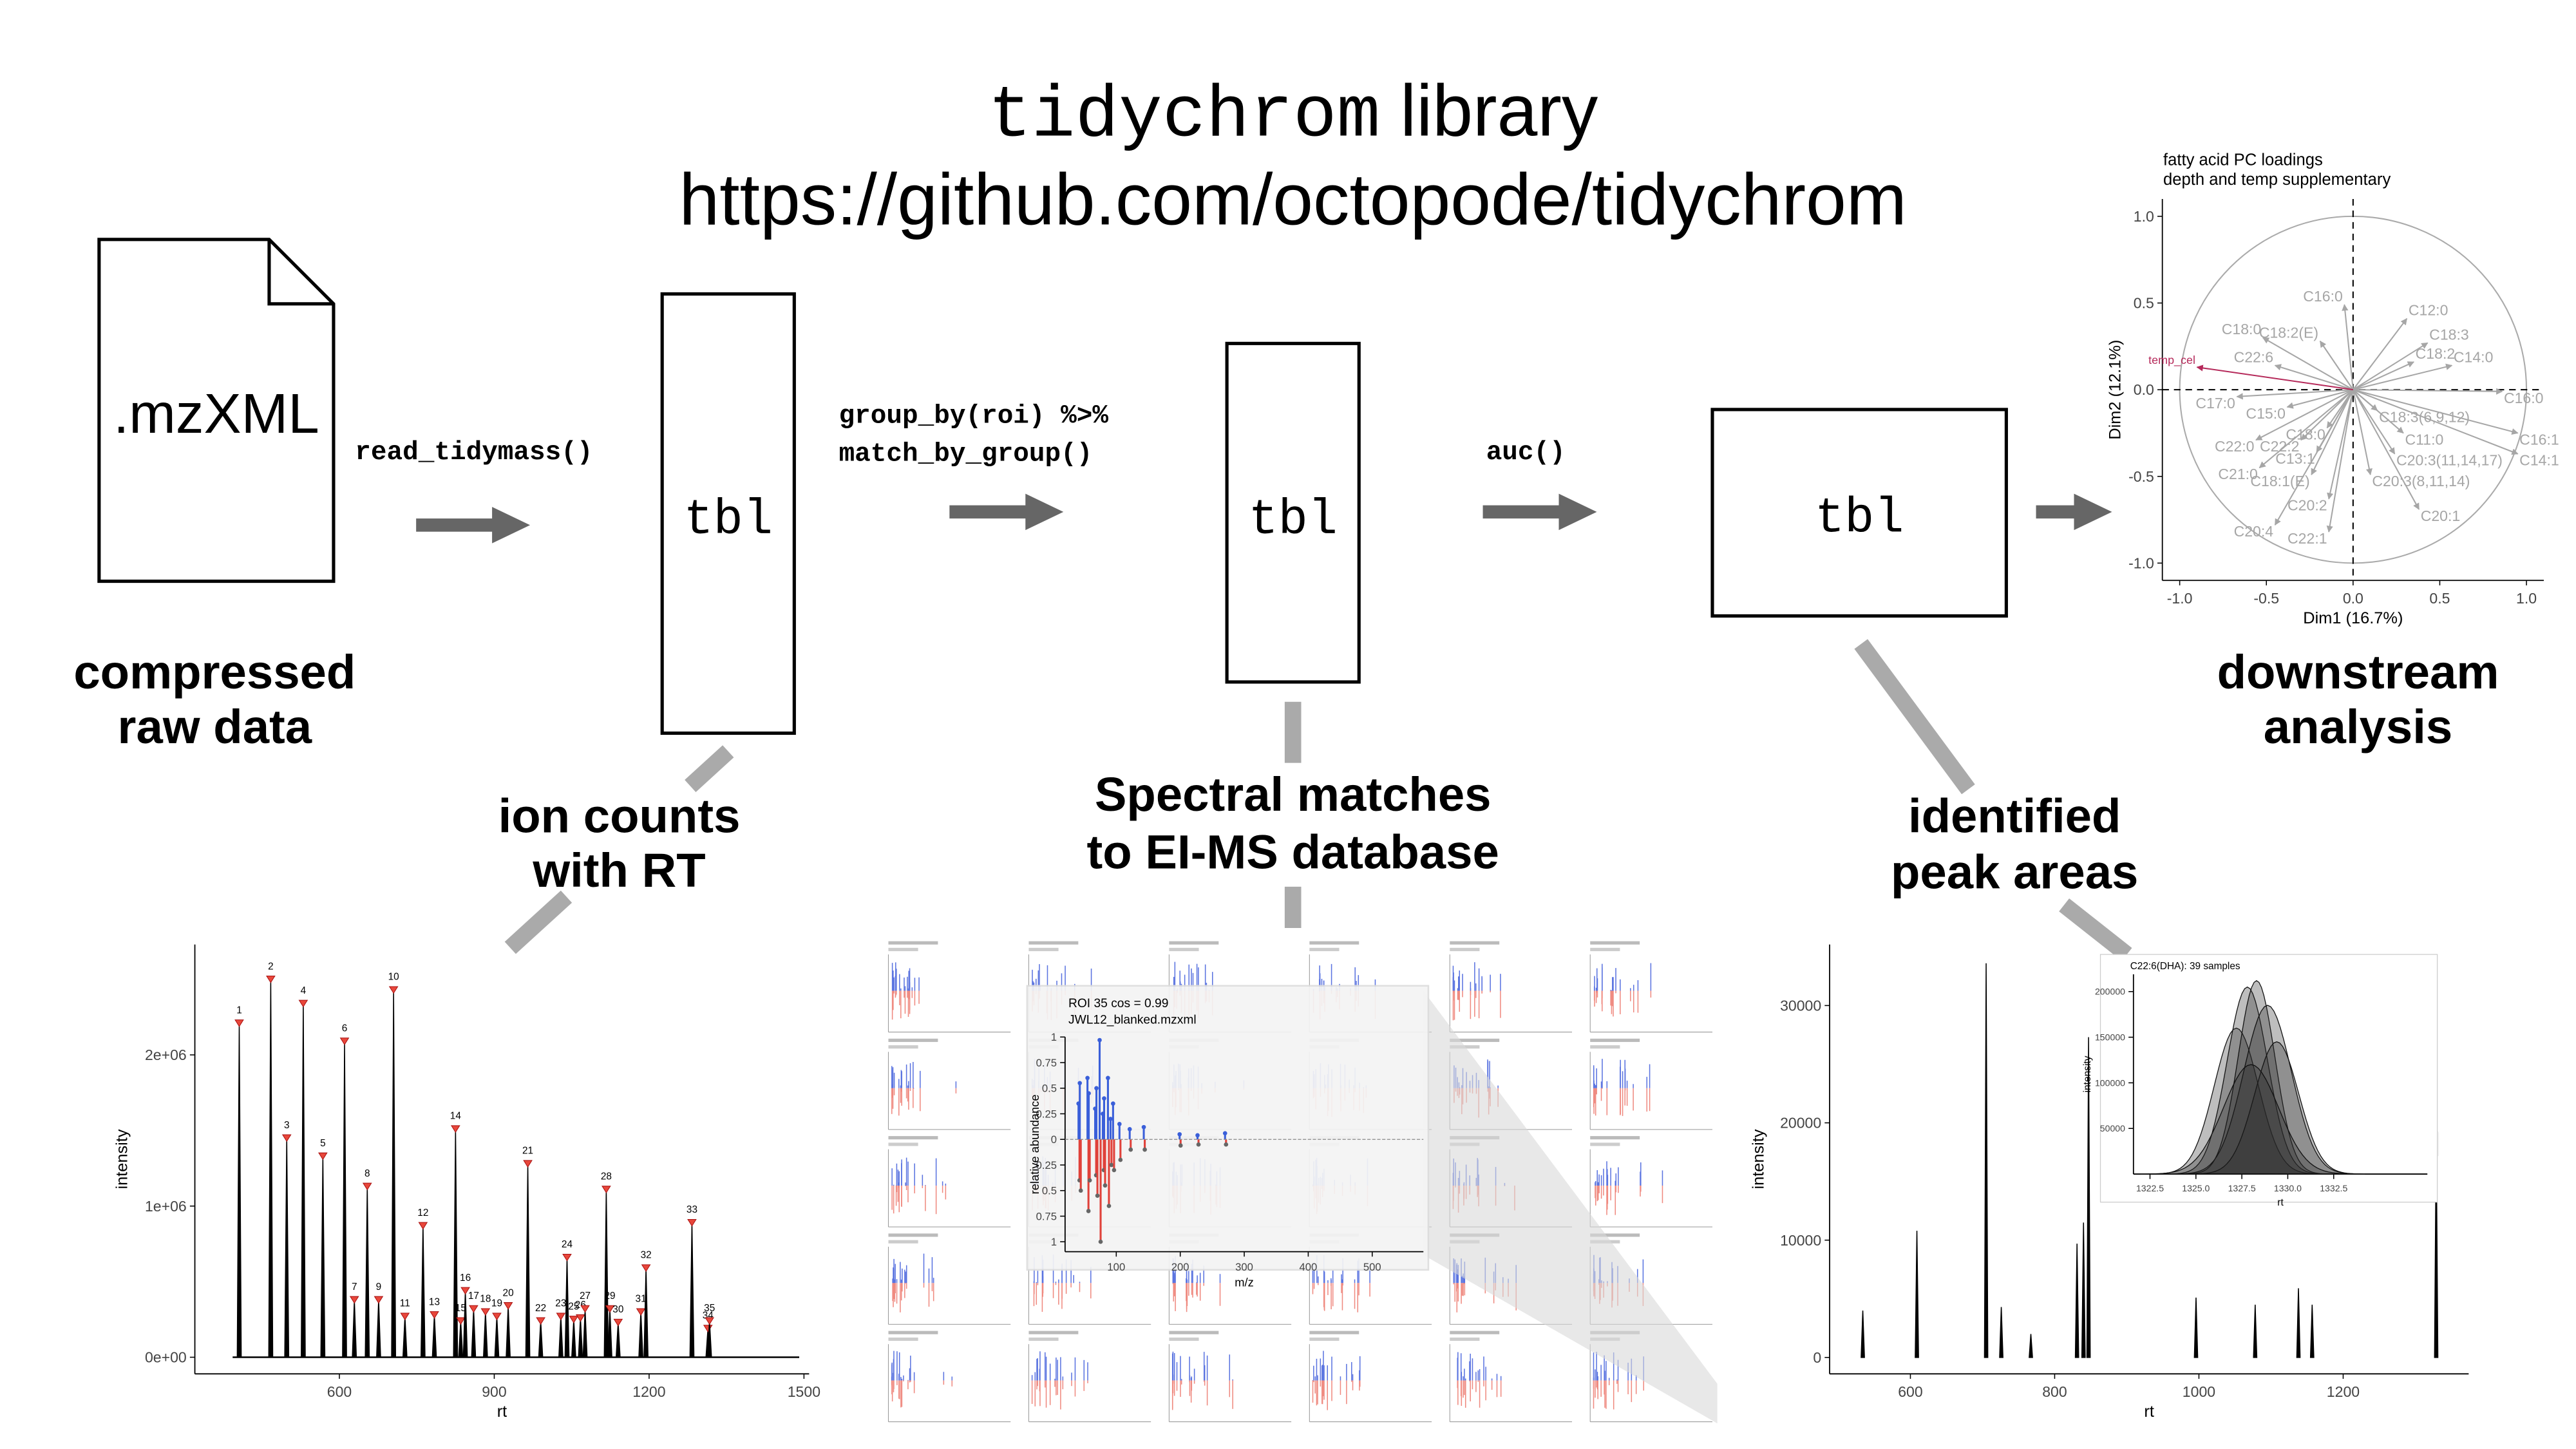 The width and height of the screenshot is (2576, 1449). I want to click on x-tick-label: -1.0, so click(2180, 598).